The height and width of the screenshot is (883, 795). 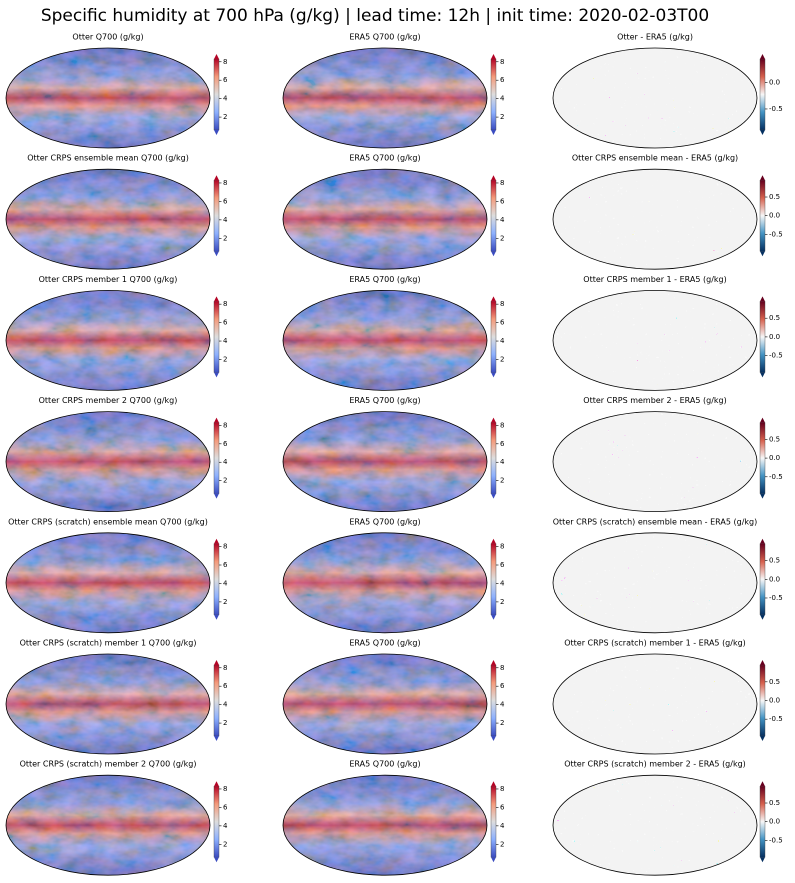 What do you see at coordinates (654, 279) in the screenshot?
I see `panel-title: Otter CRPS member 1 - ERA5 (g/kg)` at bounding box center [654, 279].